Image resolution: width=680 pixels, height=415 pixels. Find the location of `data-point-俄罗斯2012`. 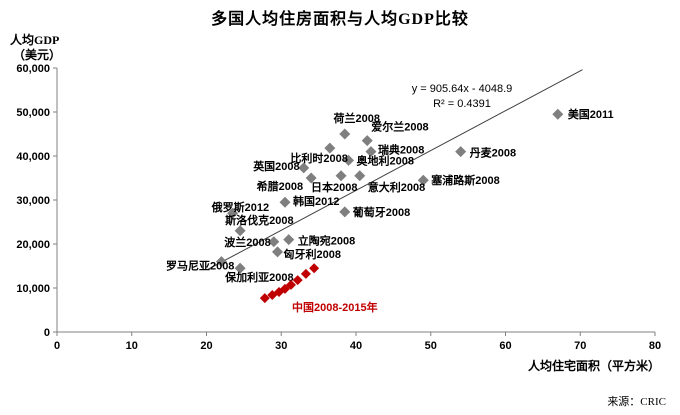

data-point-俄罗斯2012 is located at coordinates (233, 213).